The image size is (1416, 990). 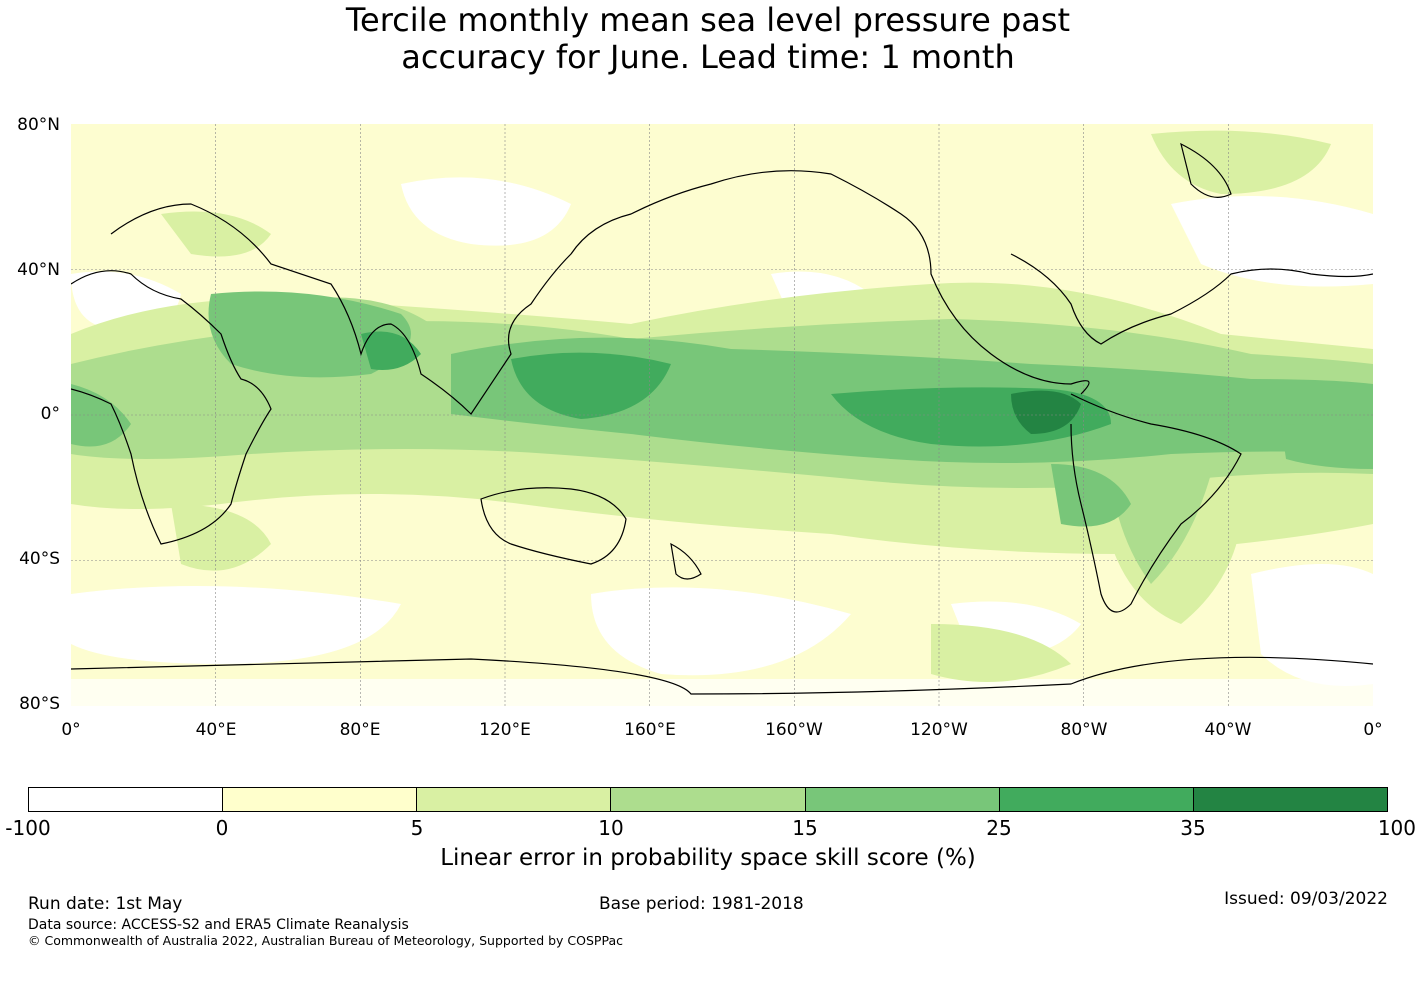 I want to click on lon-label-160e: 160°E, so click(x=650, y=730).